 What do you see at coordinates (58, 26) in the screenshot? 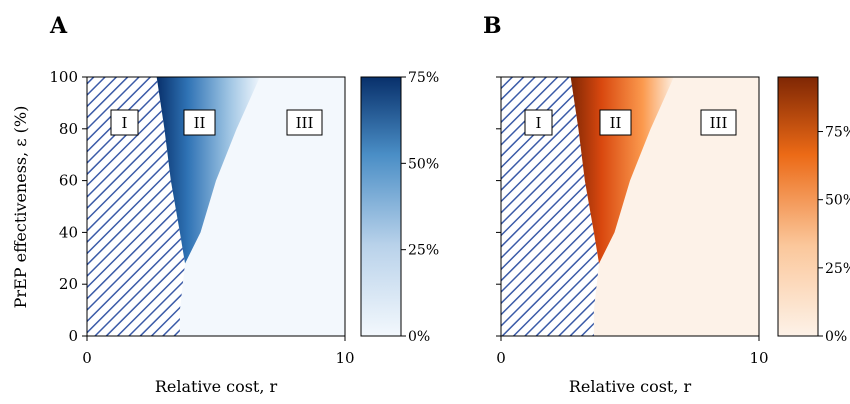
I see `panel-label-a: A` at bounding box center [58, 26].